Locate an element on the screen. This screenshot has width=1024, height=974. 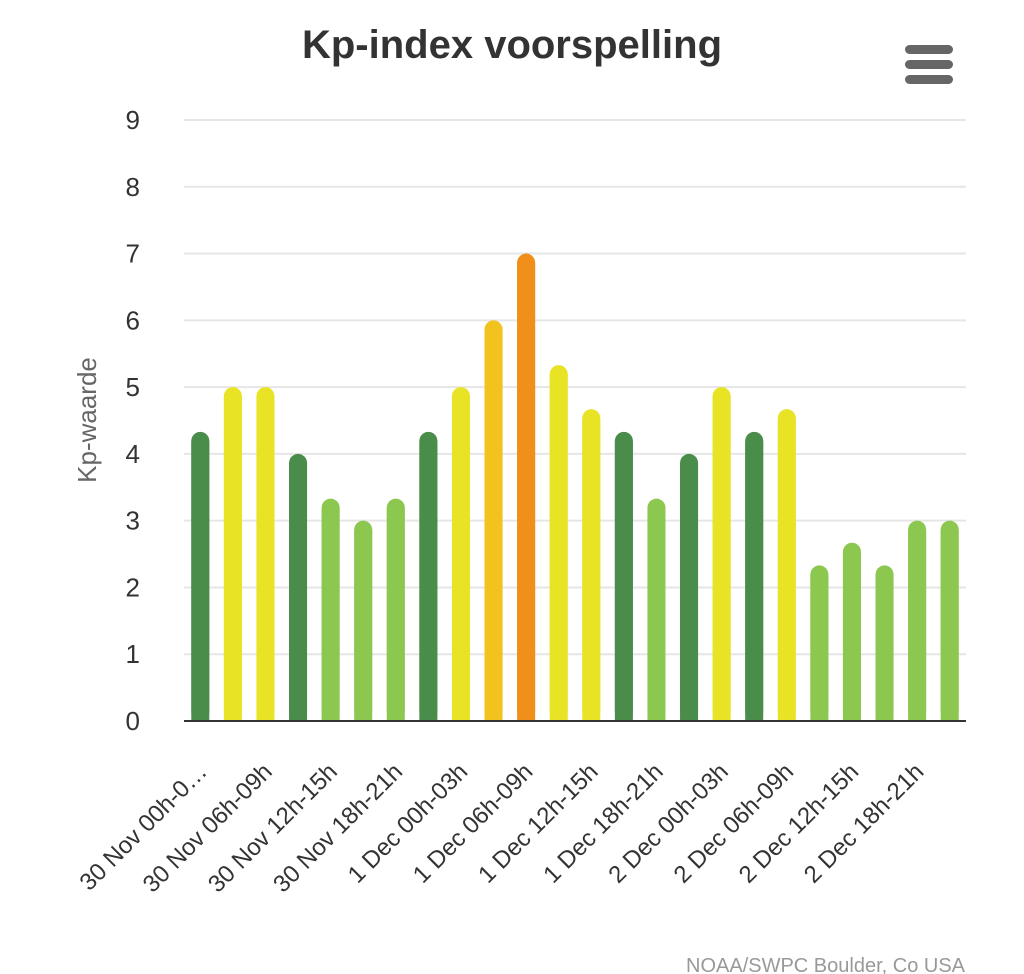
credit-text: NOAA/SWPC Boulder, Co USA is located at coordinates (826, 964).